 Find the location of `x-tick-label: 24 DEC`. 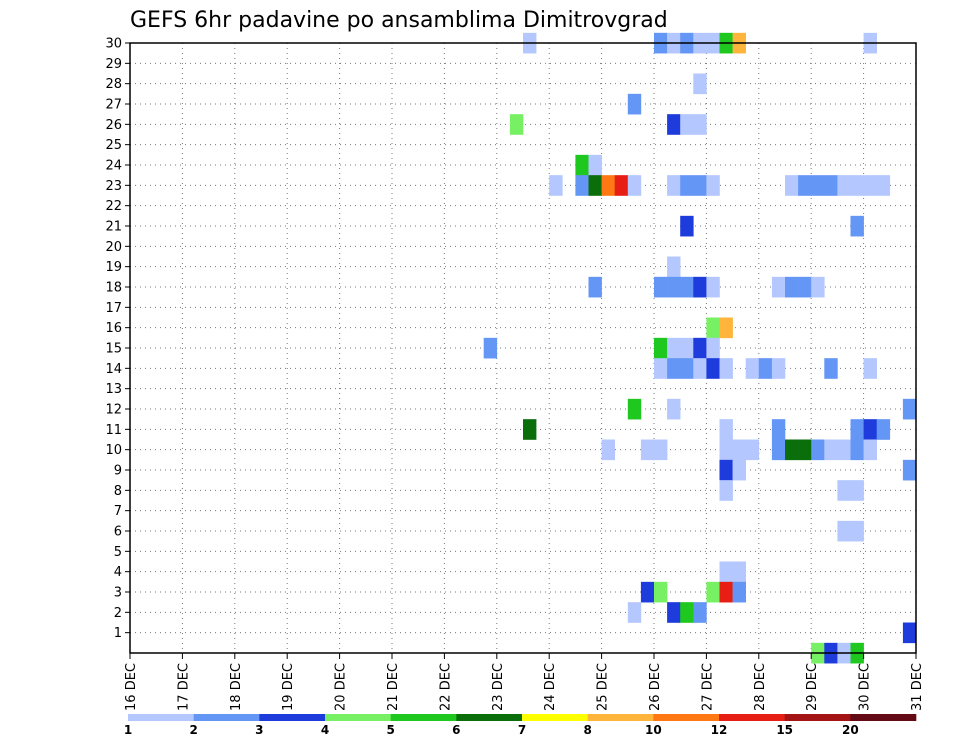

x-tick-label: 24 DEC is located at coordinates (550, 687).